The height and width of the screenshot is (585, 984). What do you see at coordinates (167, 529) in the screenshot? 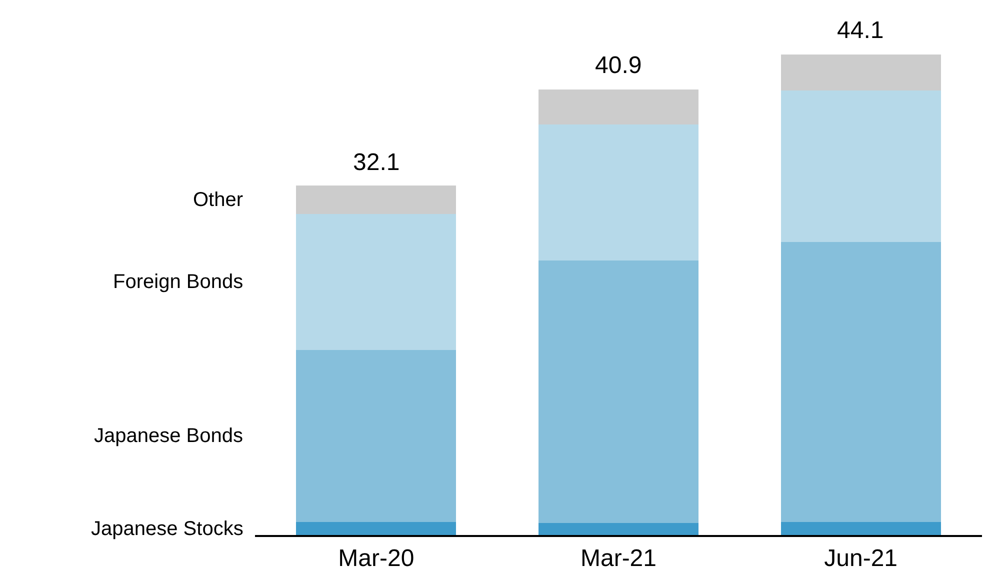
I see `text: Japanese Stocks` at bounding box center [167, 529].